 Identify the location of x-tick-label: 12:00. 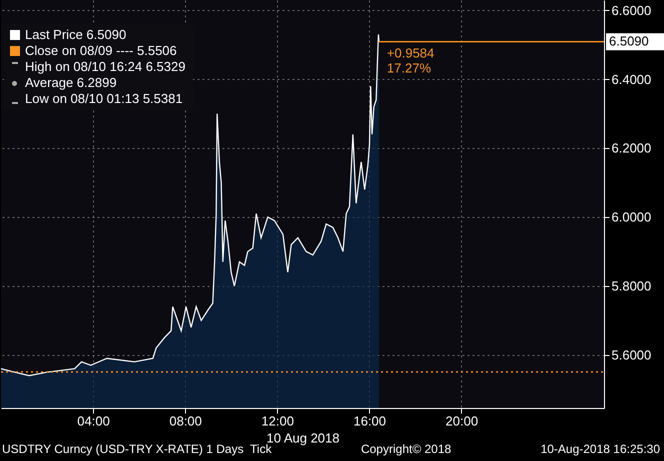
(277, 421).